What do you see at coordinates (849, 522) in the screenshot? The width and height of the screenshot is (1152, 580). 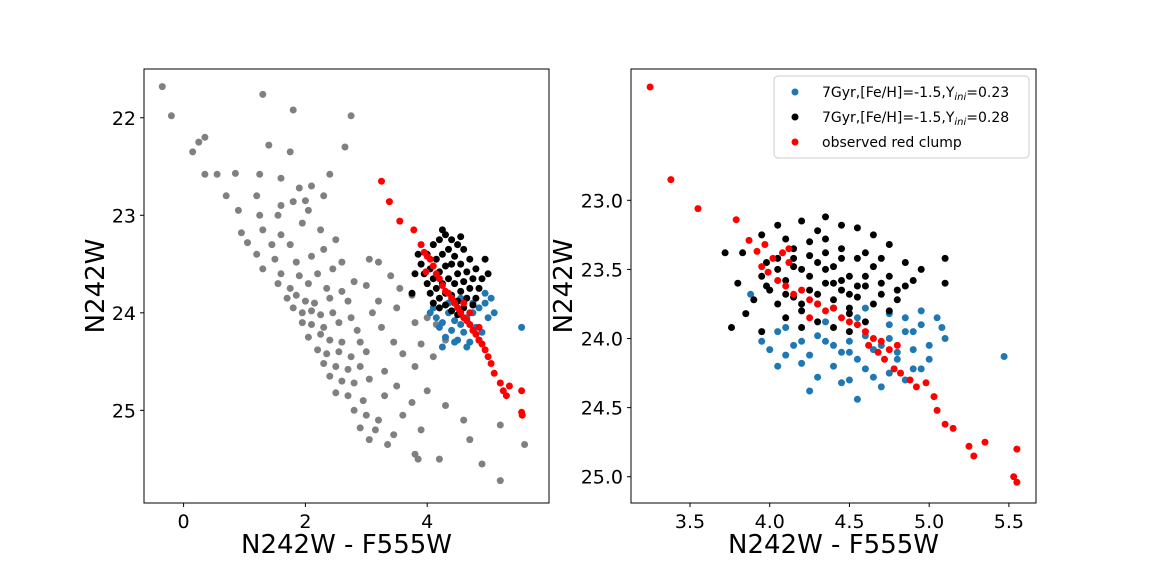 I see `x-tick-label: 4.5` at bounding box center [849, 522].